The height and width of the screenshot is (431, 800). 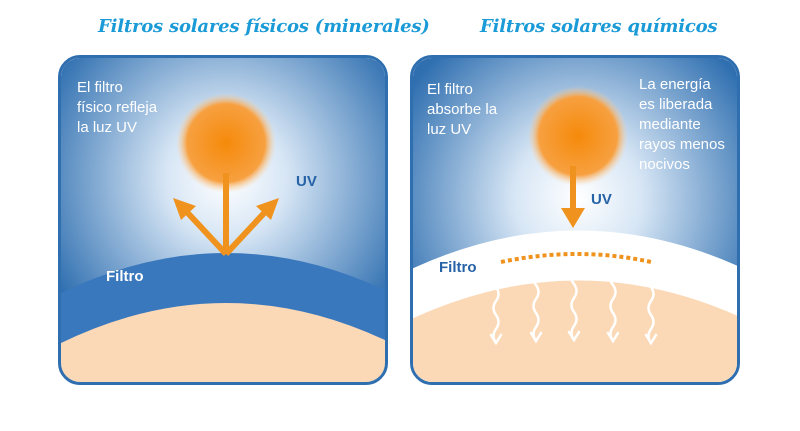 What do you see at coordinates (682, 144) in the screenshot?
I see `energy-line: rayos menos` at bounding box center [682, 144].